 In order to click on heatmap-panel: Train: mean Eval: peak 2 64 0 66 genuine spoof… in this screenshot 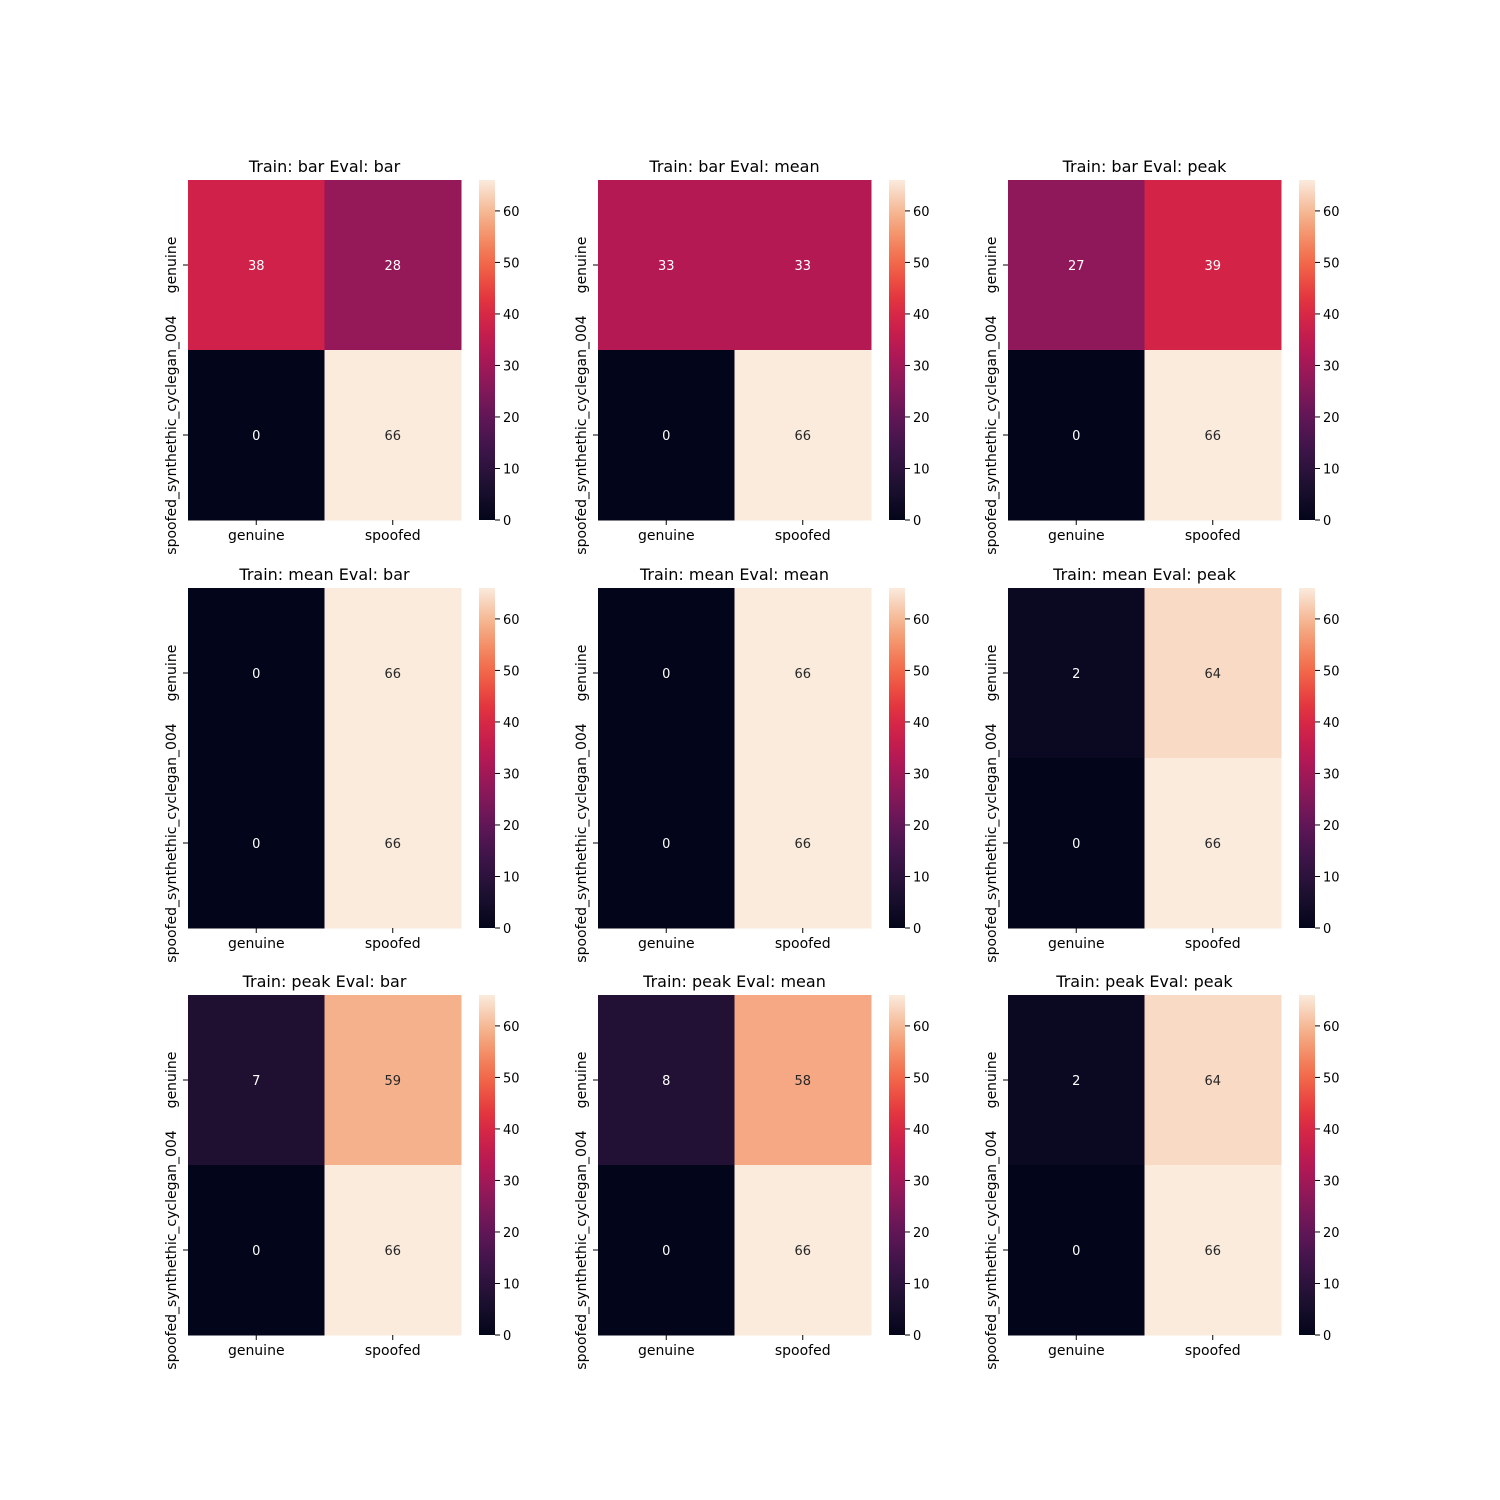, I will do `click(1162, 764)`.